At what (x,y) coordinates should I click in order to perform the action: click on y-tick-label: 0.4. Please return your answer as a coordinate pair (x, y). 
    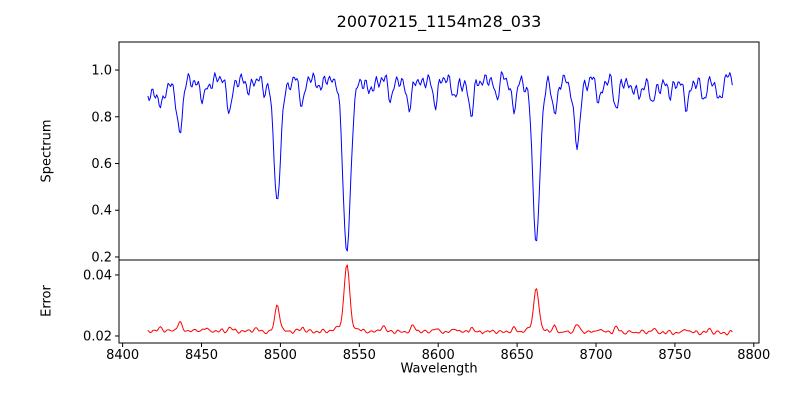
    Looking at the image, I should click on (101, 211).